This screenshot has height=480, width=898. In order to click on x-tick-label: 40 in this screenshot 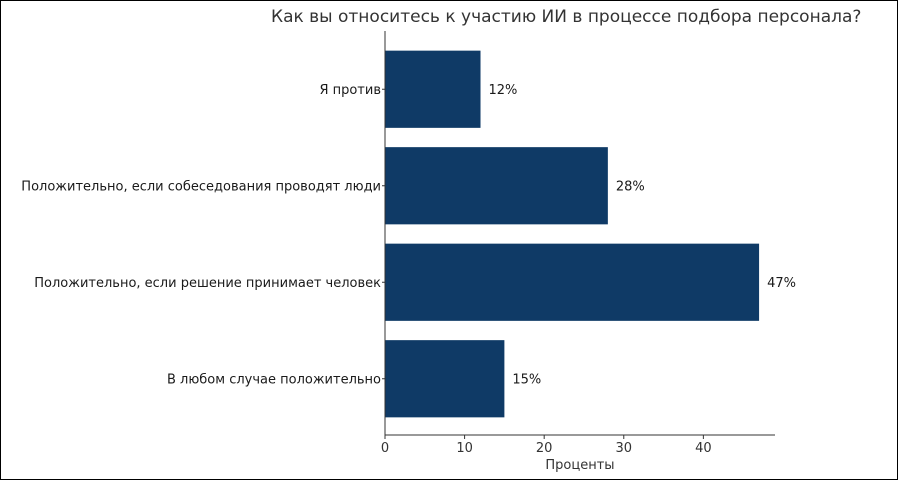, I will do `click(703, 448)`.